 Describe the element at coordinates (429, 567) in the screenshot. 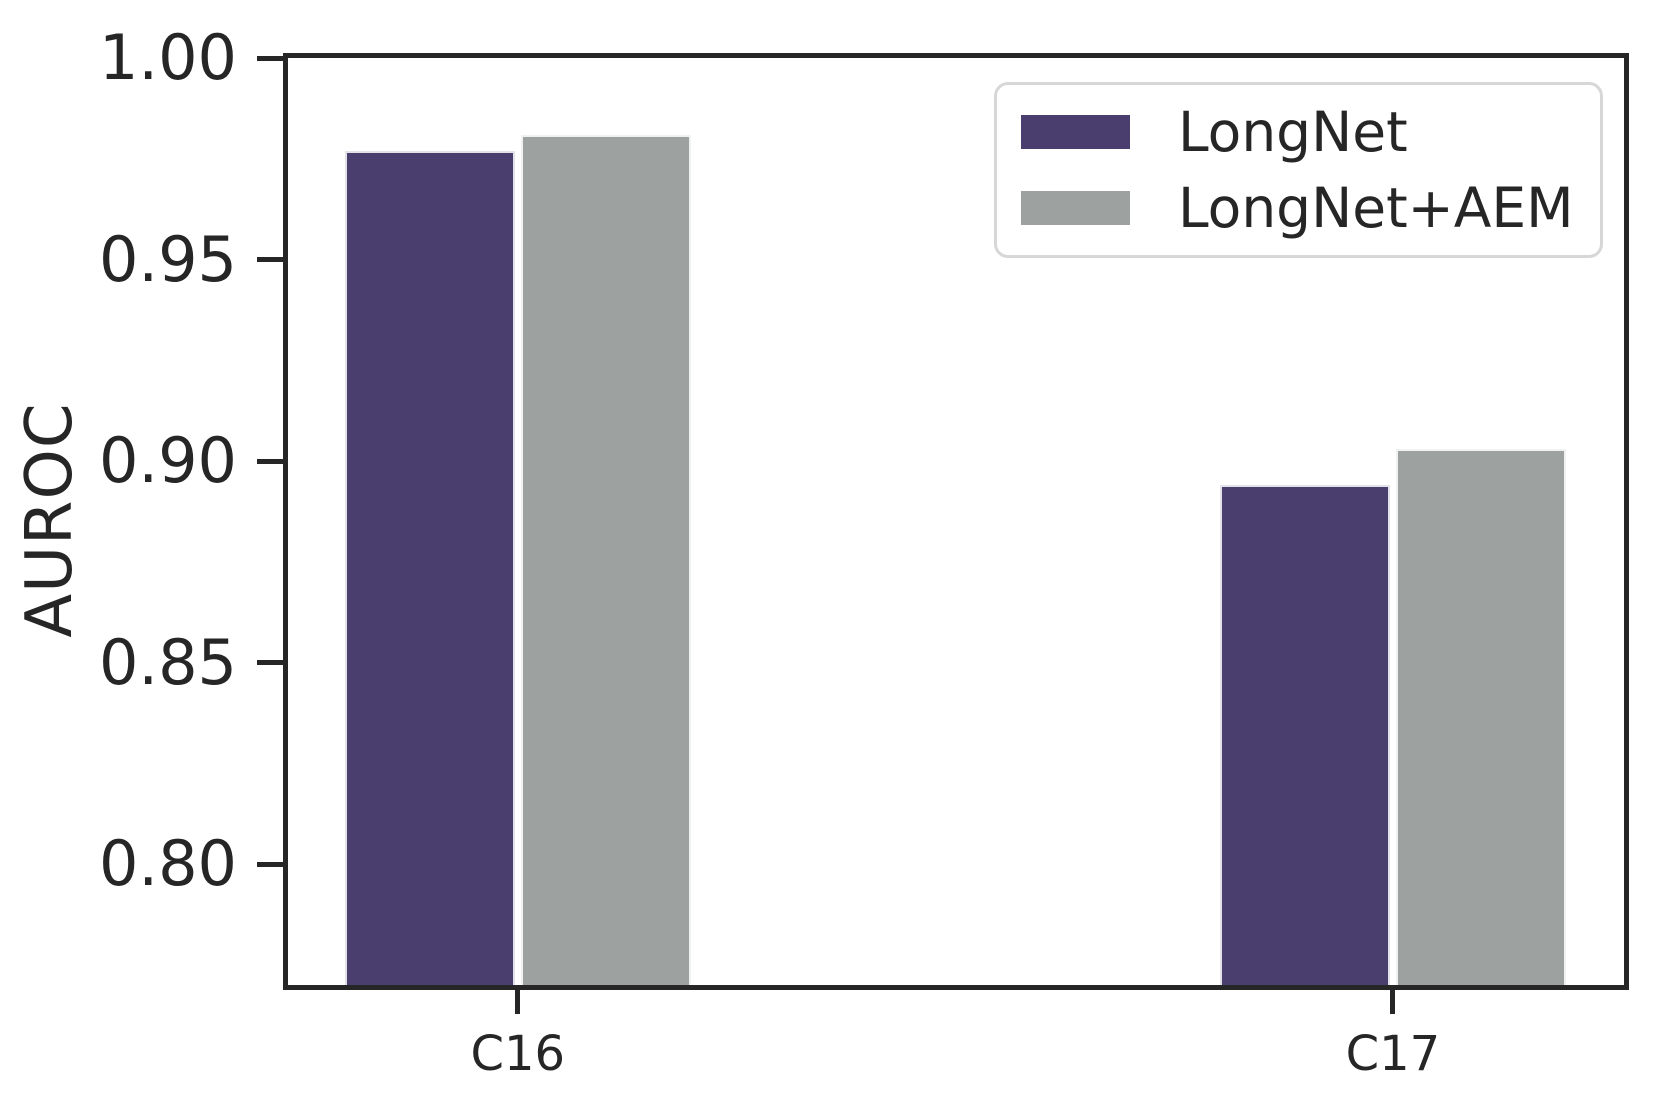

I see `bar-longnet-c16` at that location.